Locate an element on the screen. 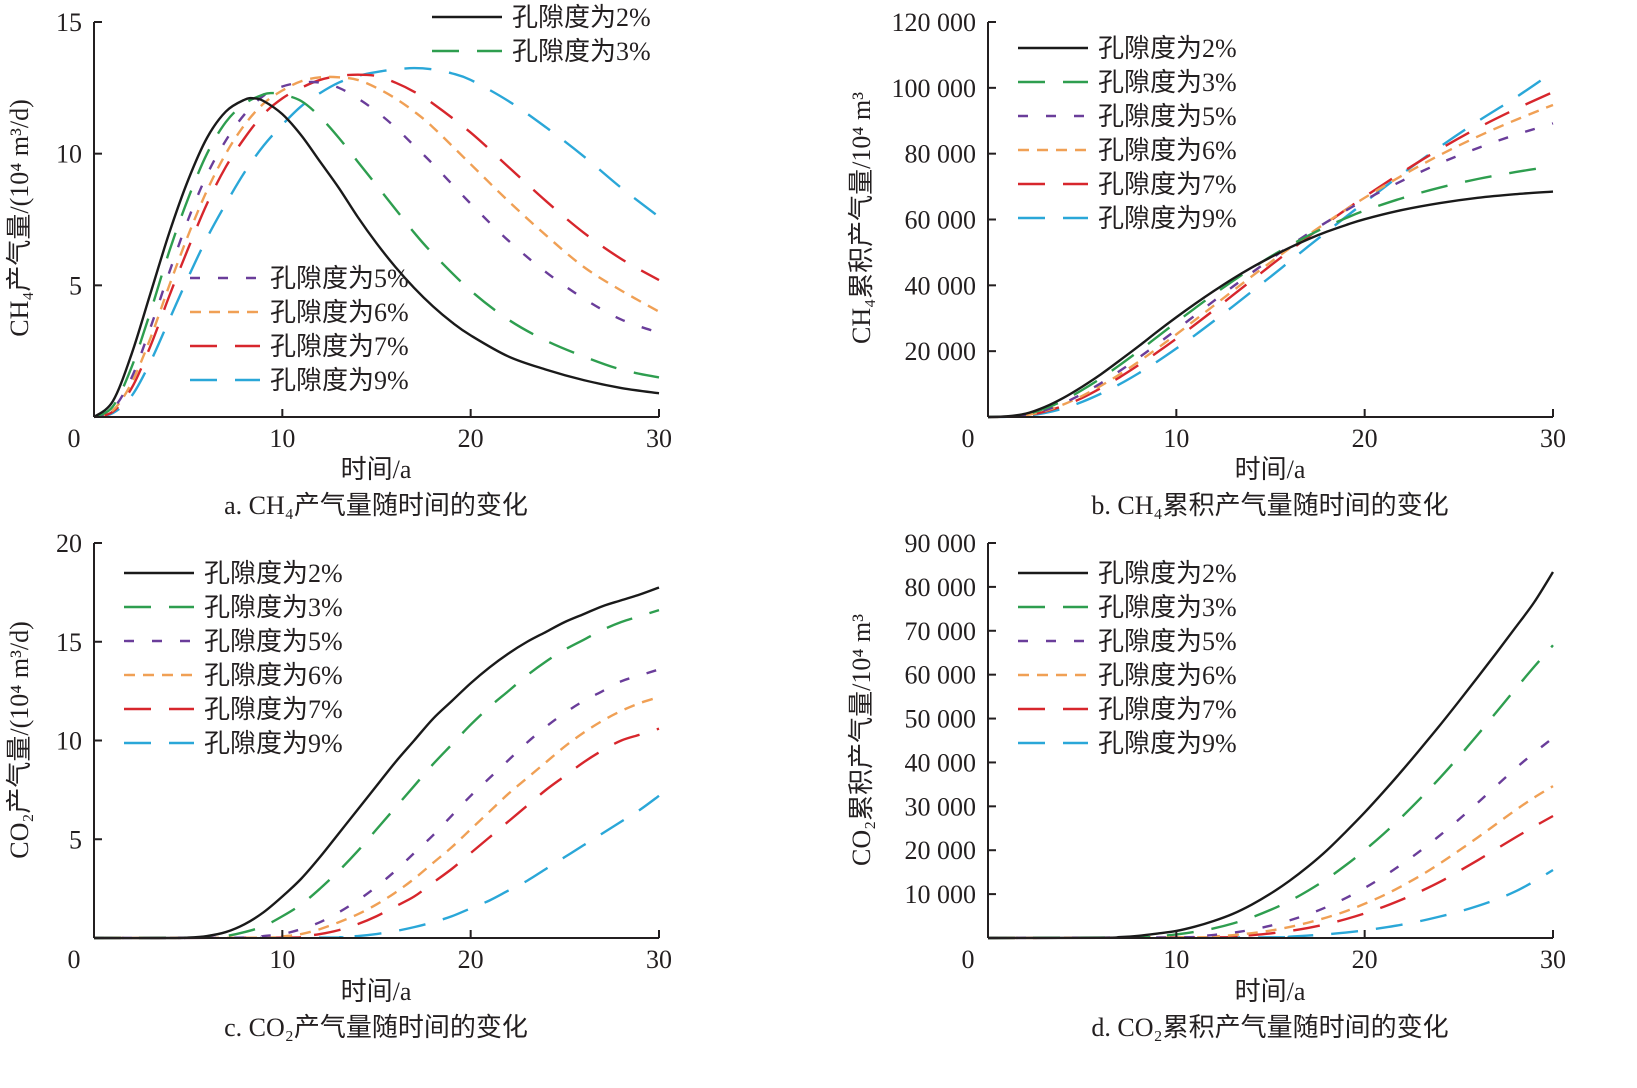 This screenshot has width=1637, height=1088. panel-d-y-tick-label: 80 000 is located at coordinates (941, 587).